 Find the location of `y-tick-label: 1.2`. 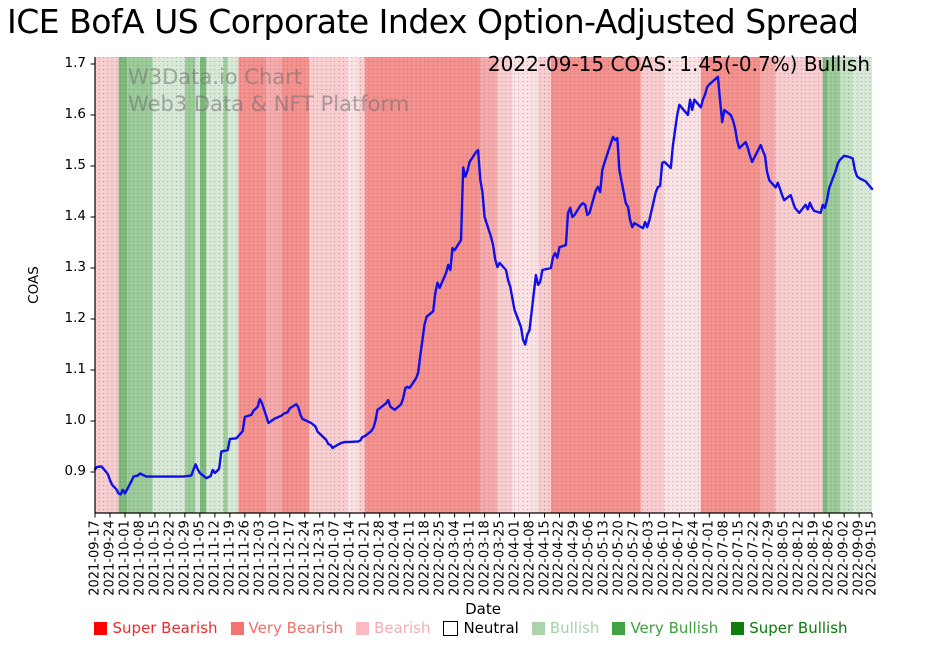

y-tick-label: 1.2 is located at coordinates (75, 318).